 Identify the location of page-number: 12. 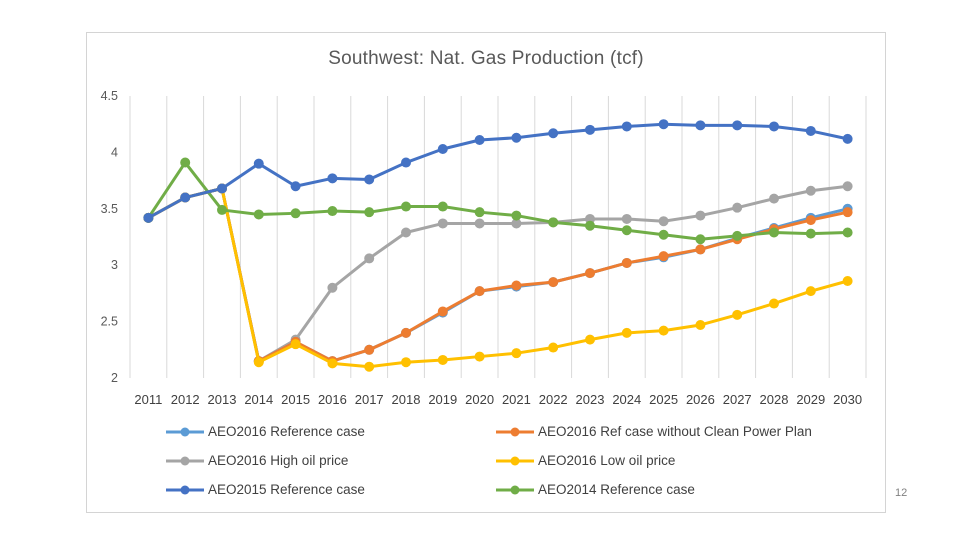
(901, 493).